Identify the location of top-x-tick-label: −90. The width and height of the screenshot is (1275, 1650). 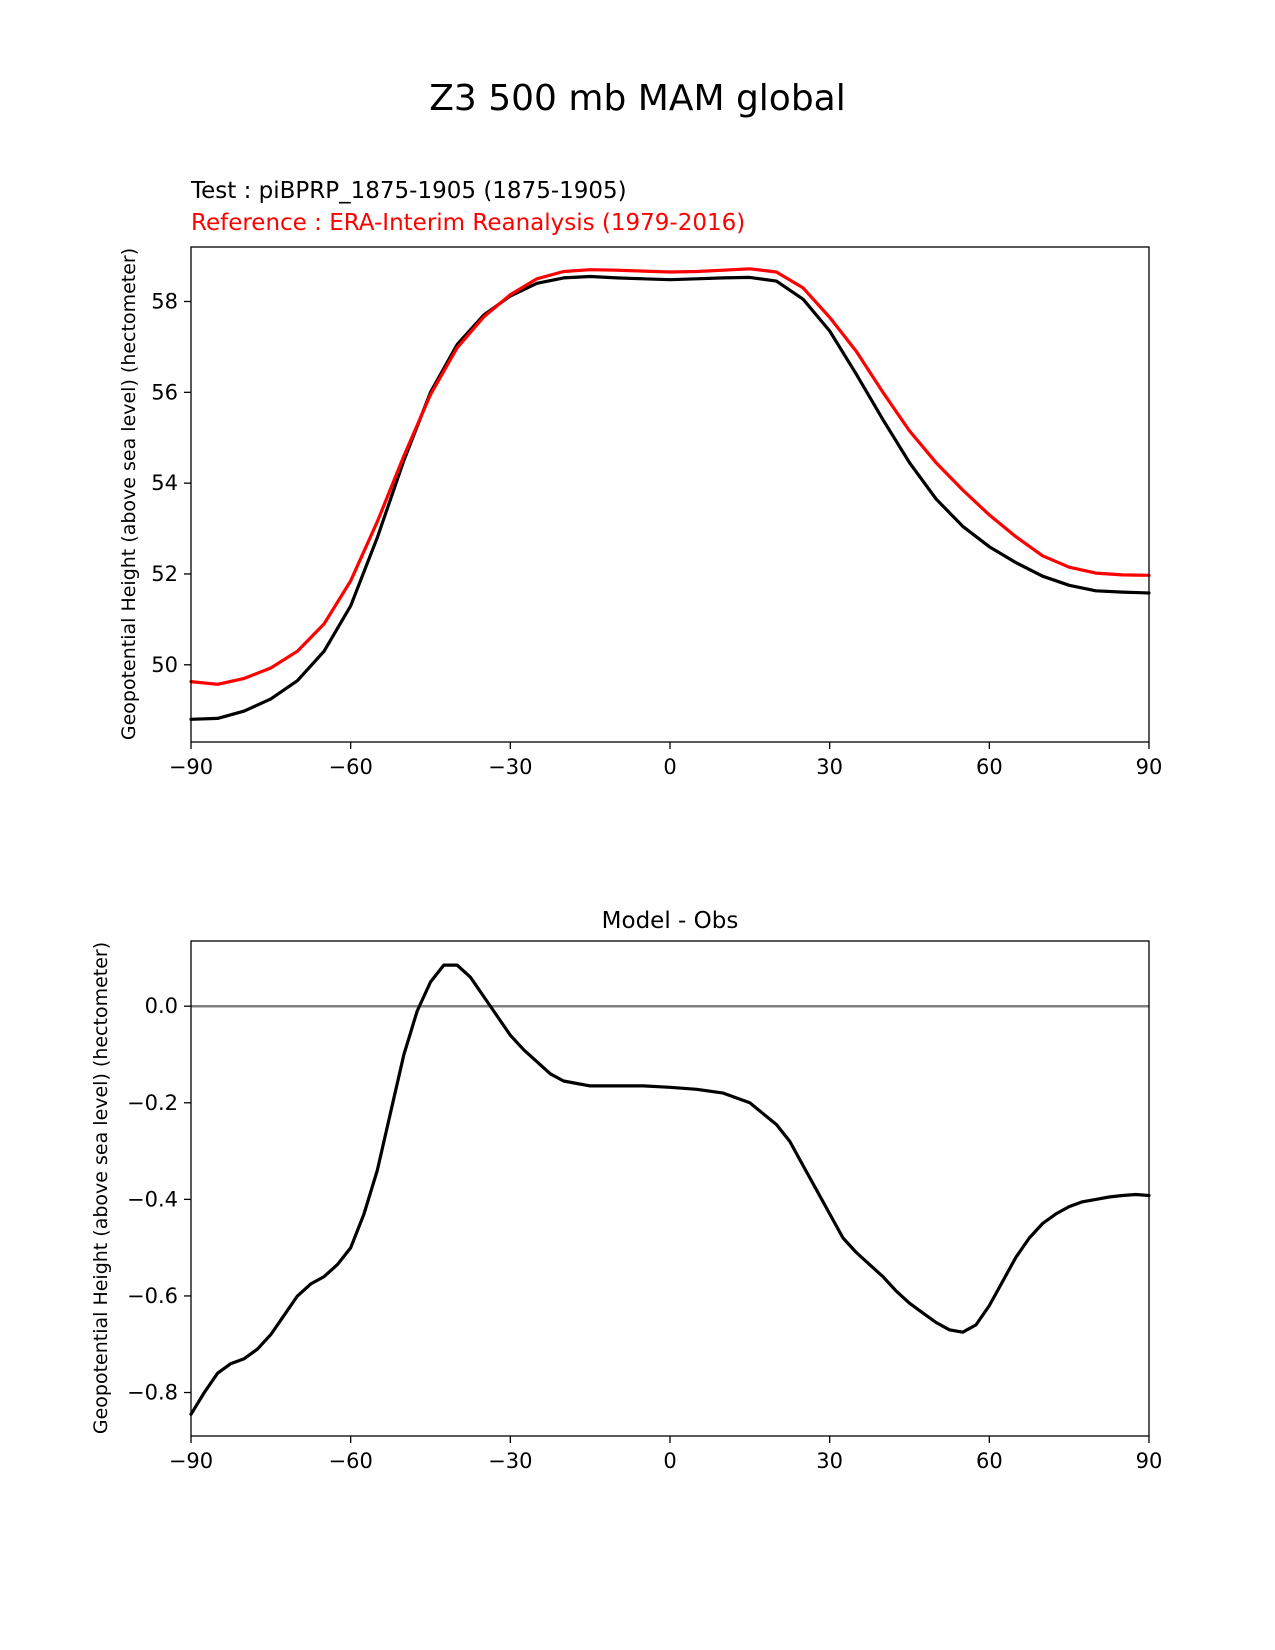
(191, 767).